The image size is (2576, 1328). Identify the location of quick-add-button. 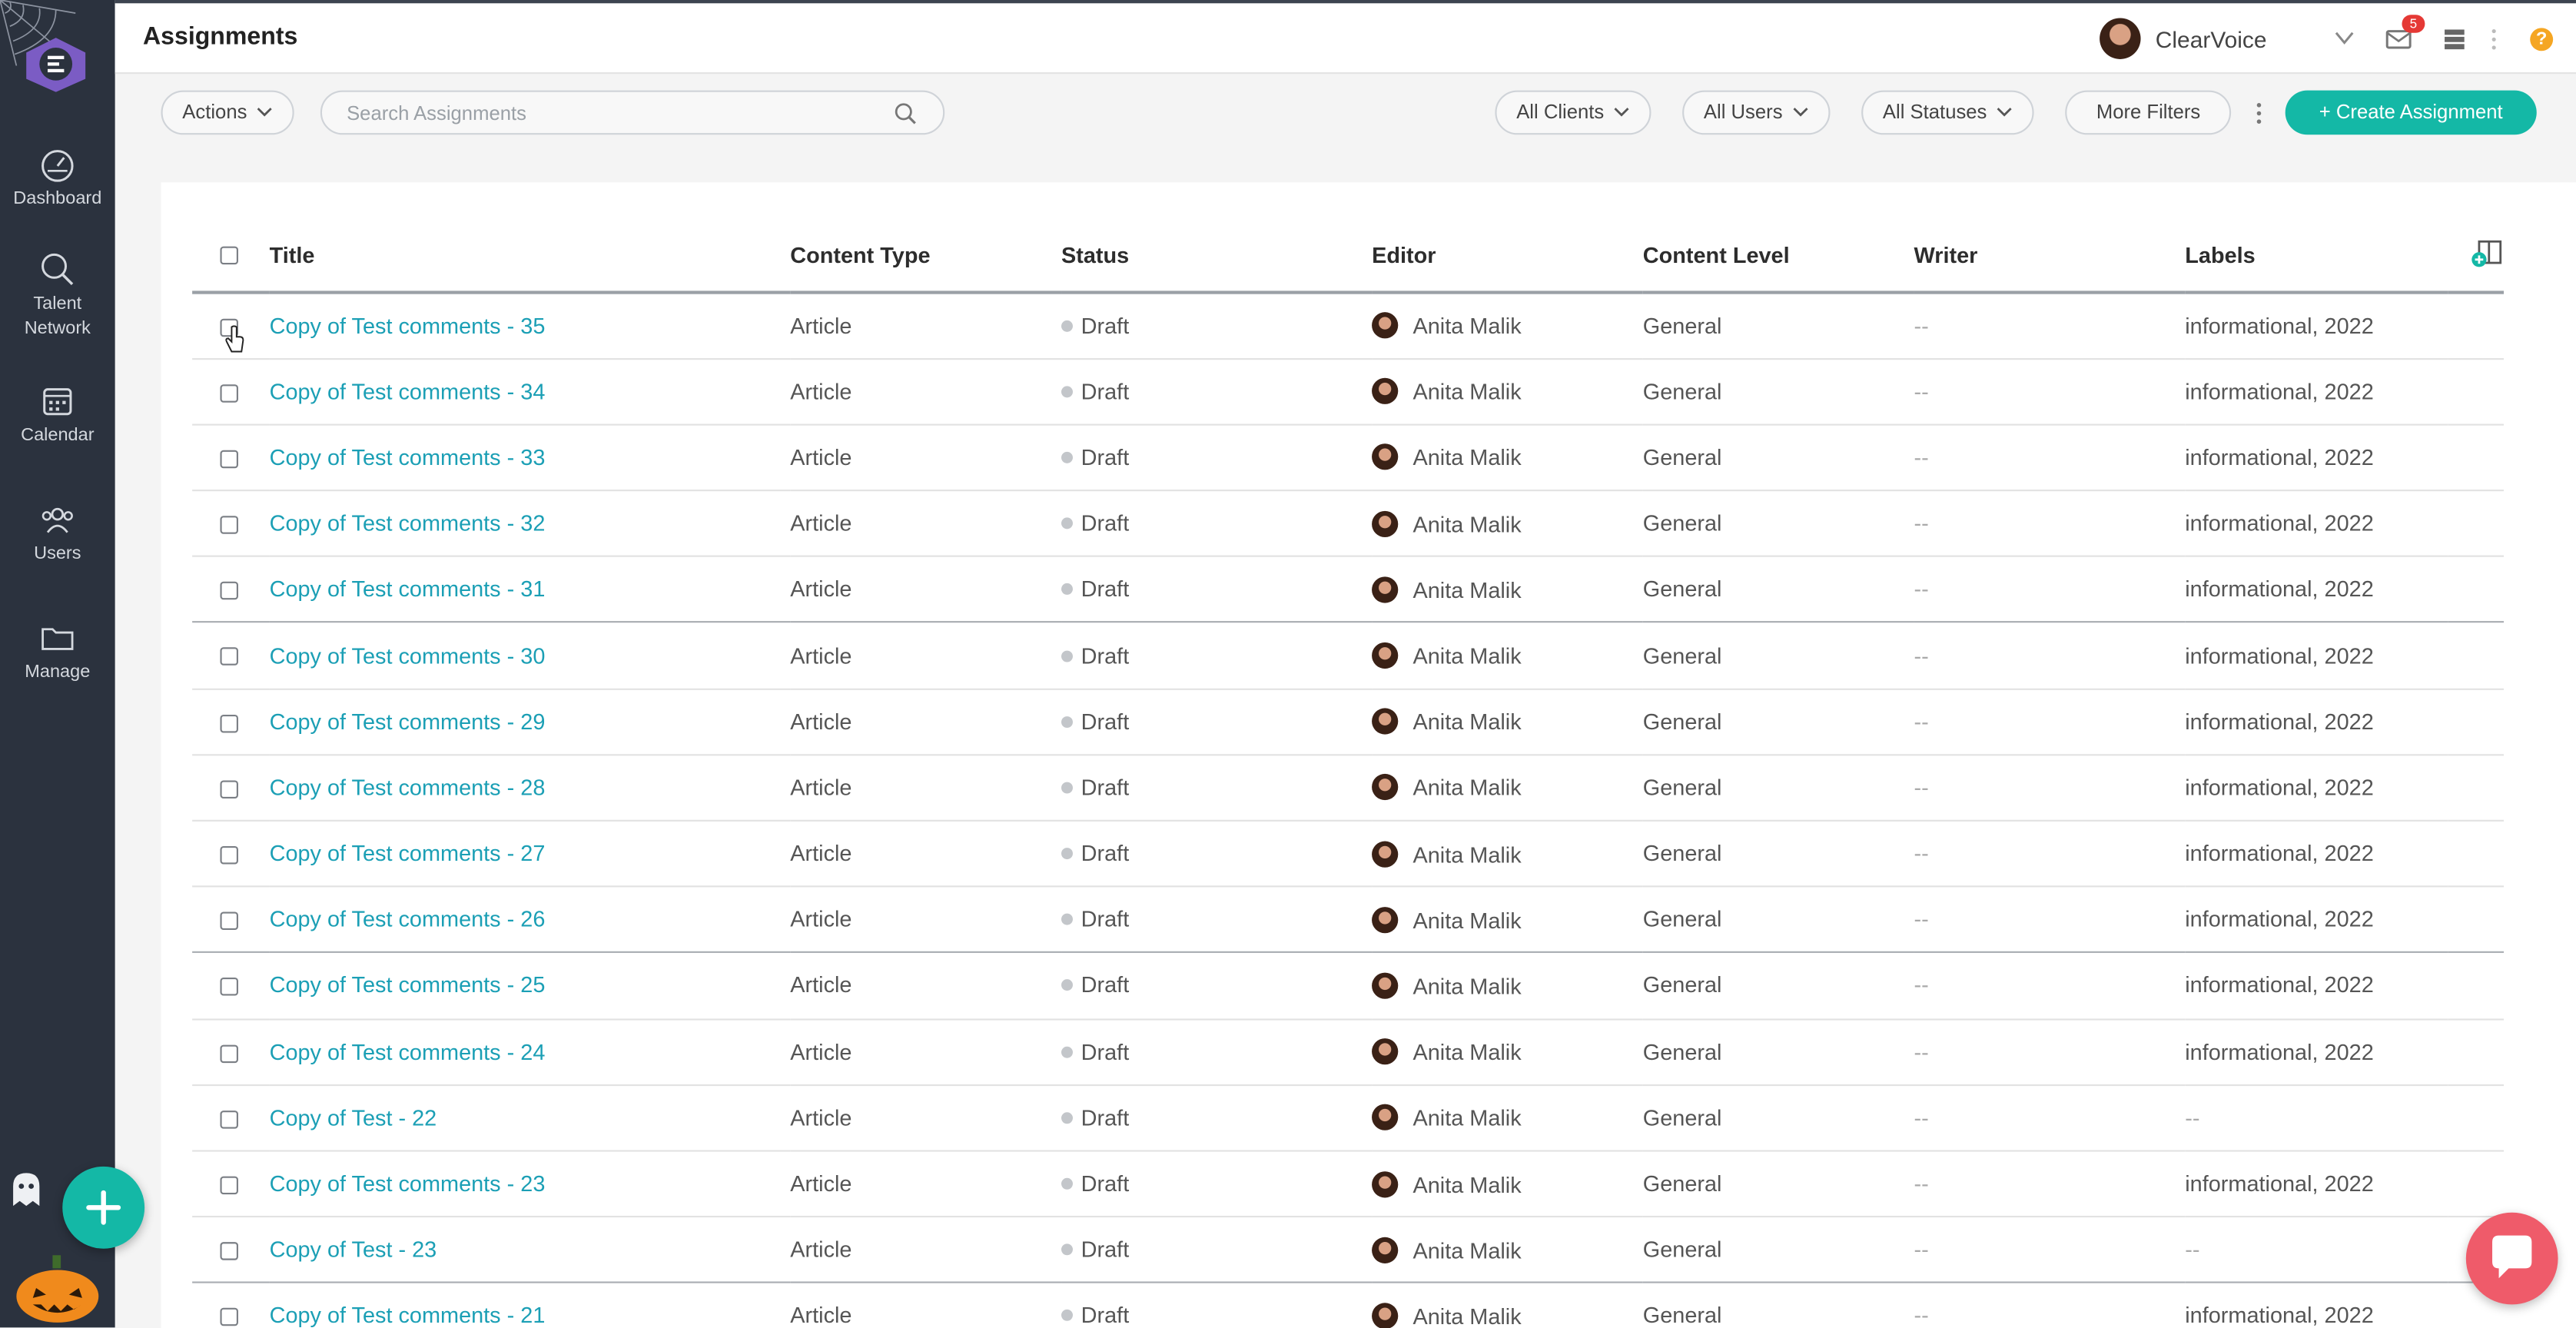
(104, 1207).